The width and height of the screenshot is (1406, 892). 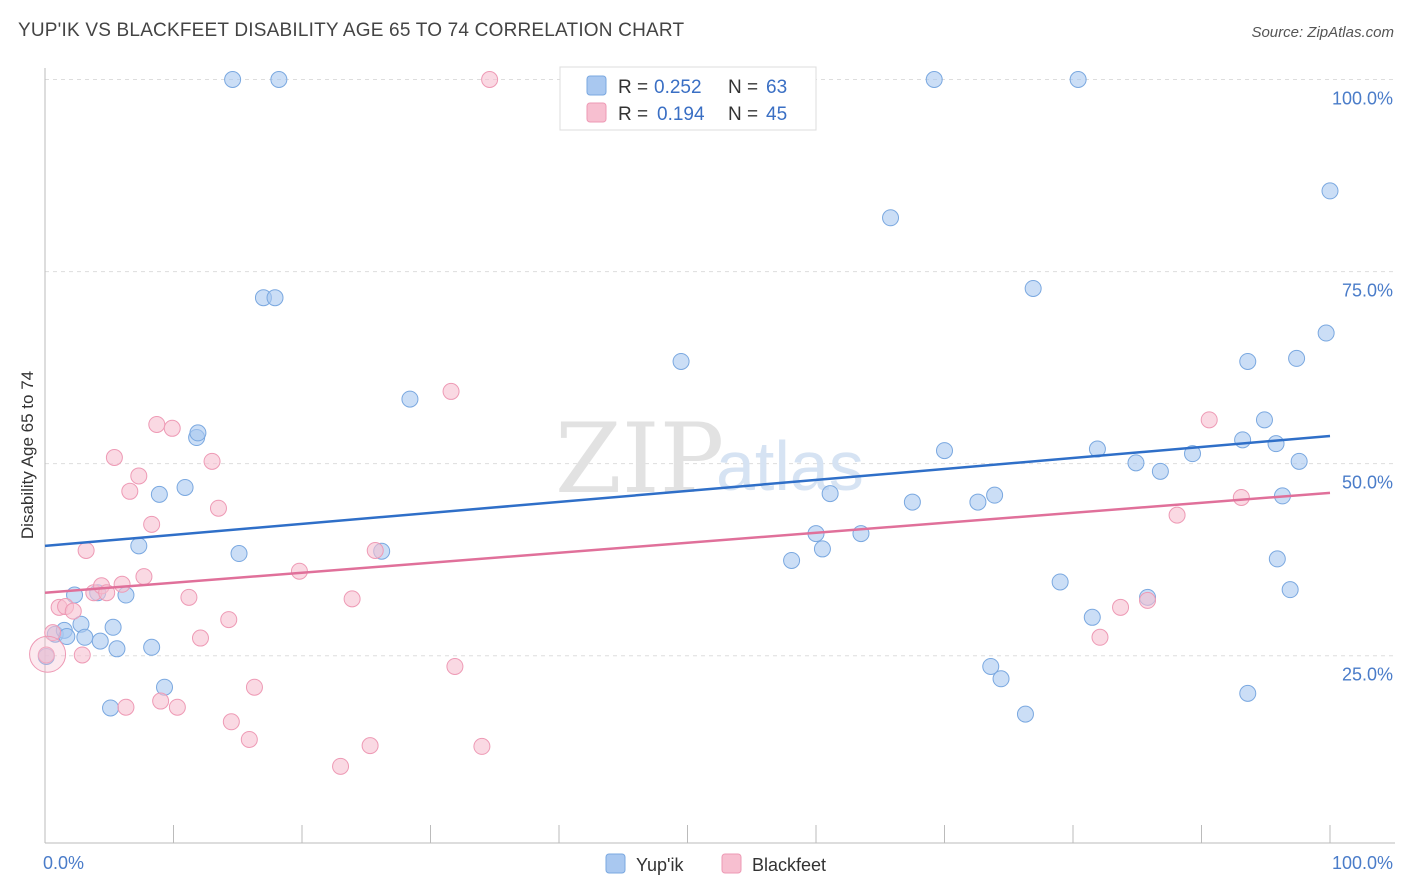 I want to click on watermark-atlas: atlas, so click(x=790, y=466).